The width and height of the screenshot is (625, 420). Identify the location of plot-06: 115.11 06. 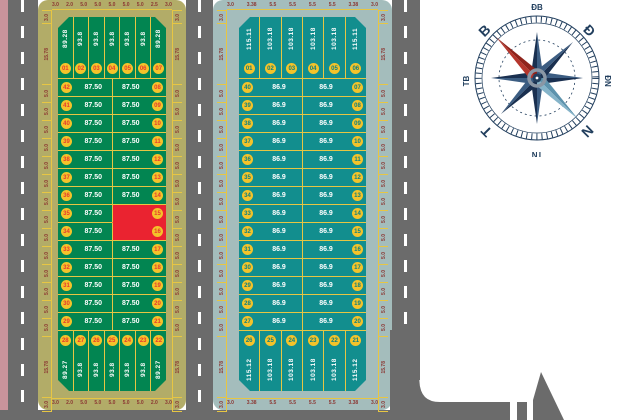
(356, 47).